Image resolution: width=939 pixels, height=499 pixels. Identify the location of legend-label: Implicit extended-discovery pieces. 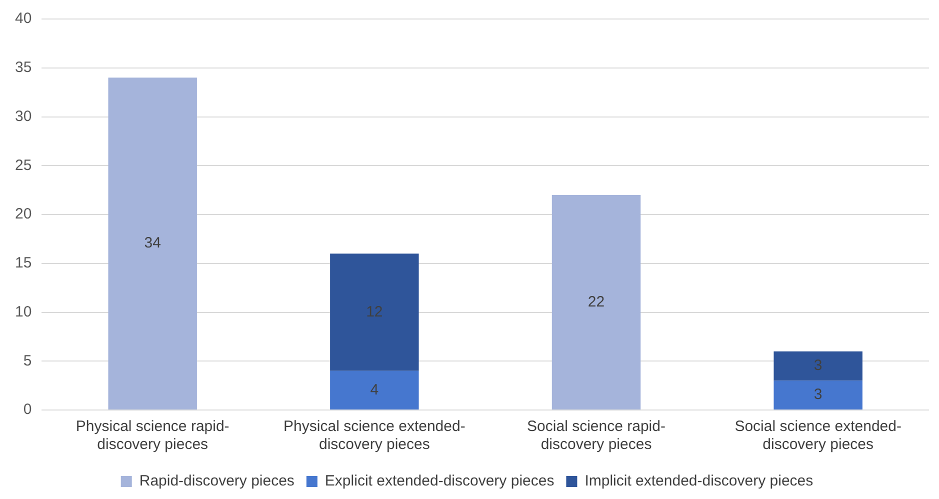
(699, 481).